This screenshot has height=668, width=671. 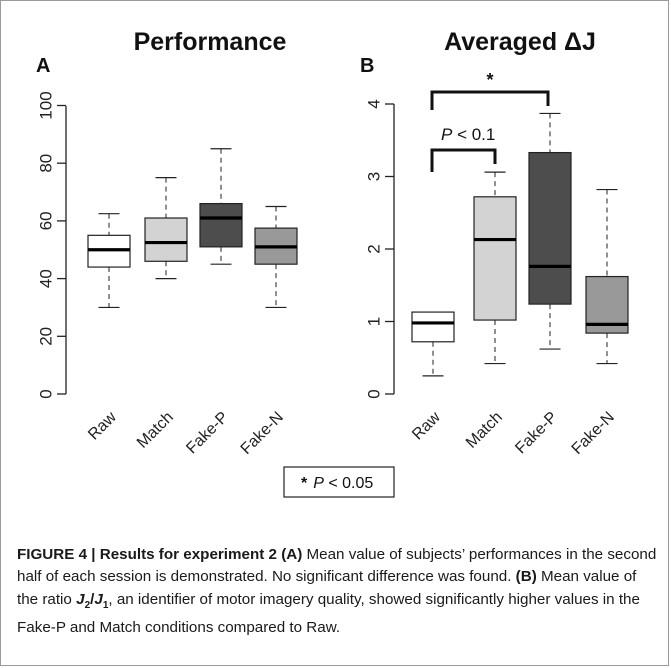 I want to click on panel-a-boxes, so click(x=192, y=228).